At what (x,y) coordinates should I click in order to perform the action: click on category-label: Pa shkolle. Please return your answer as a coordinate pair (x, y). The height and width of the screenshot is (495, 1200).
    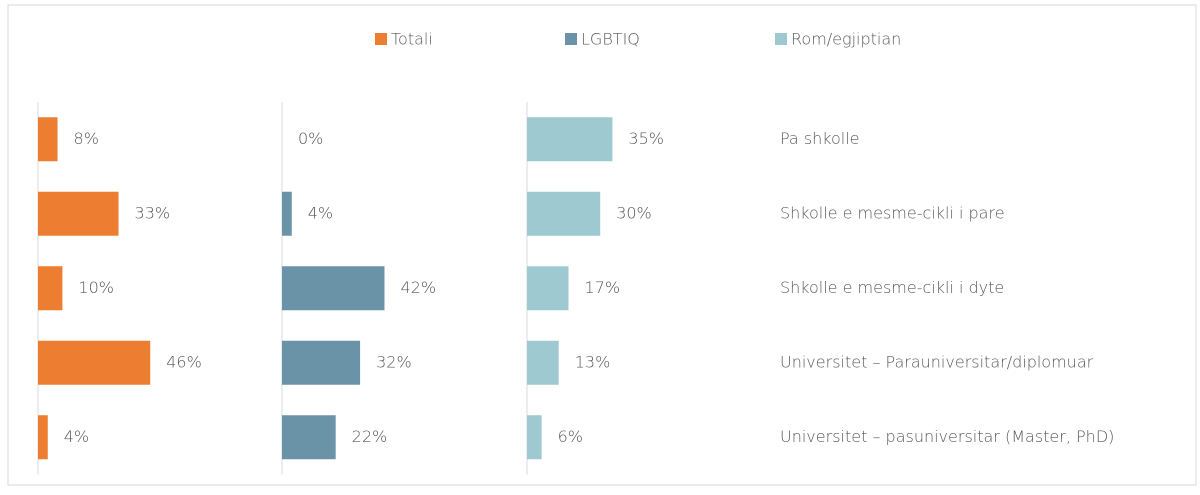
    Looking at the image, I should click on (820, 138).